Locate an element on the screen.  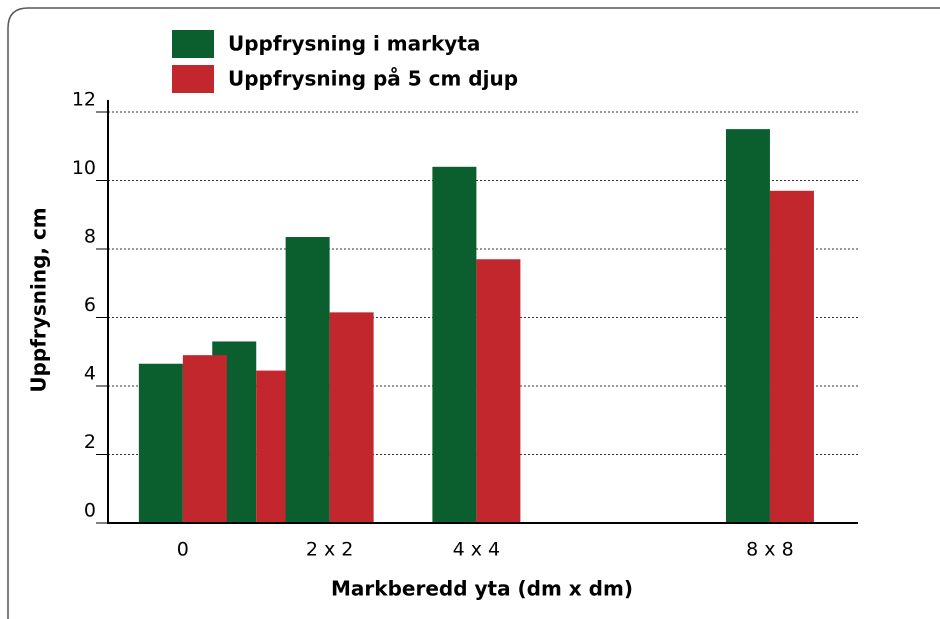
y-tick-label: 4 is located at coordinates (90, 374).